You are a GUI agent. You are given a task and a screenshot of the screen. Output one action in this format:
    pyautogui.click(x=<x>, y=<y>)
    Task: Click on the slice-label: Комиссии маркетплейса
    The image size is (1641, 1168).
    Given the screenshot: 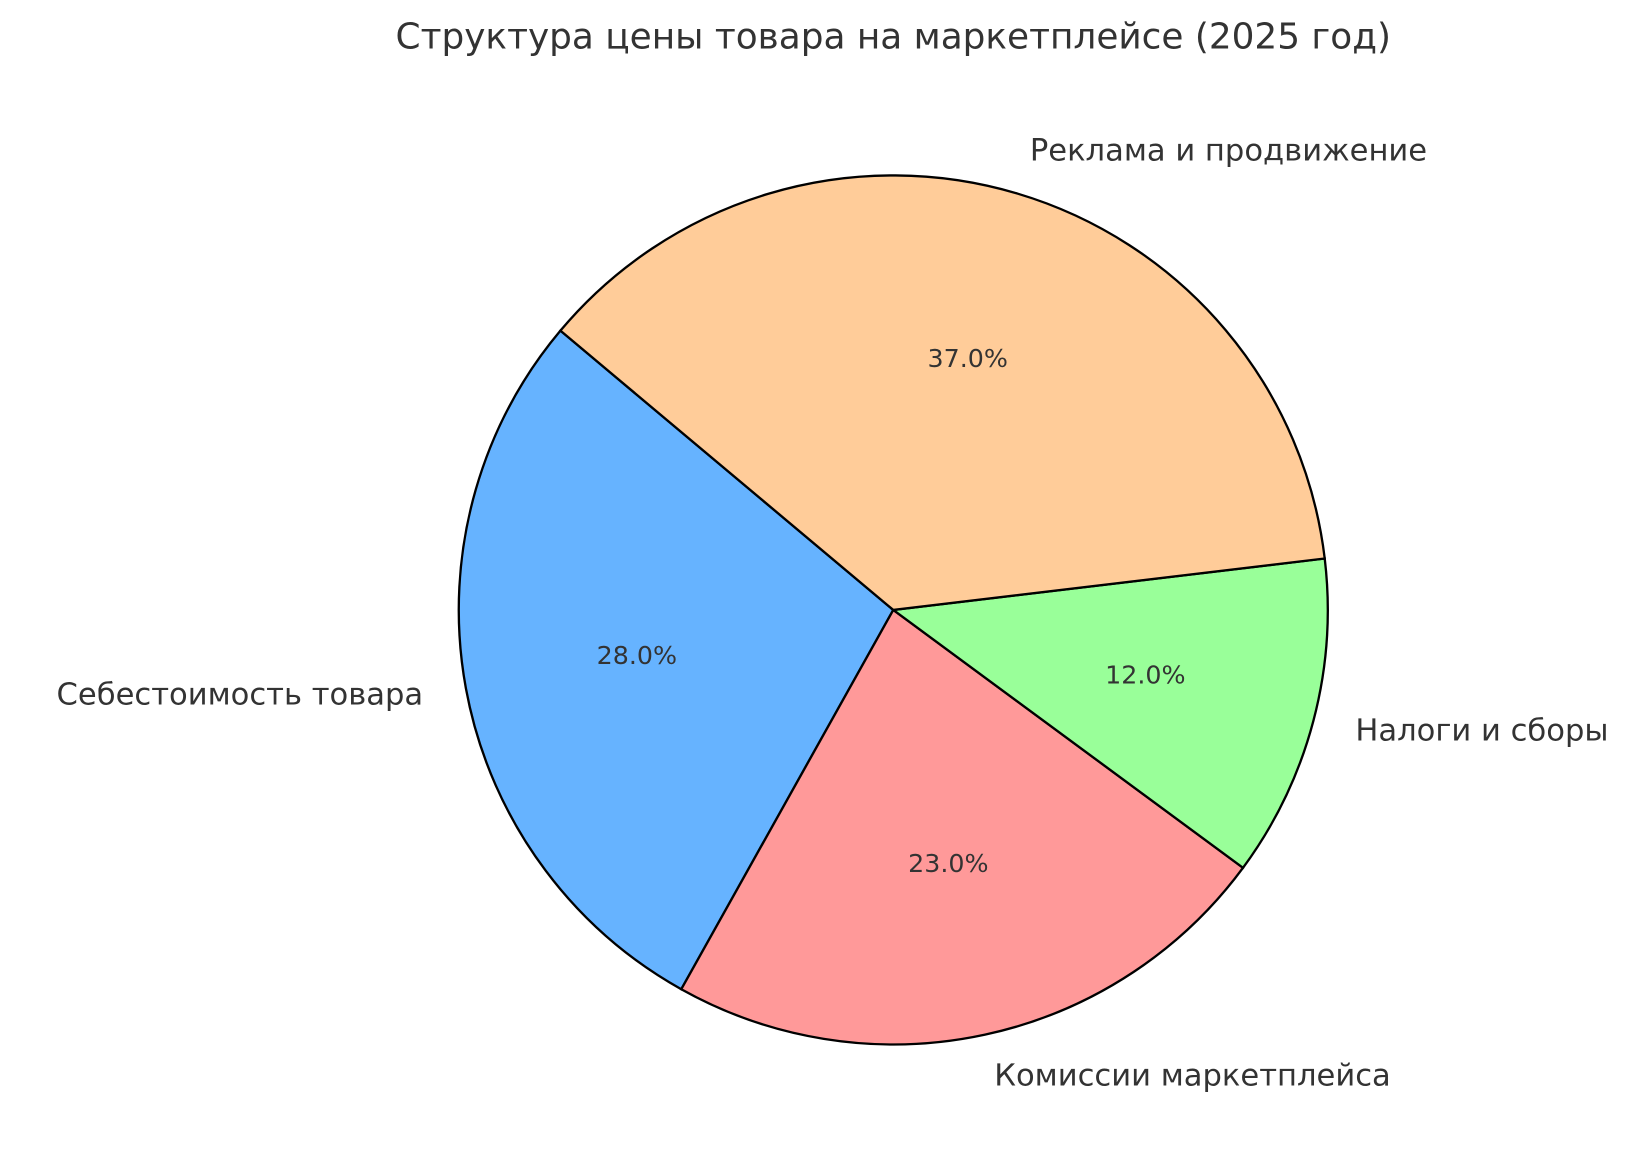 What is the action you would take?
    pyautogui.click(x=1192, y=1076)
    